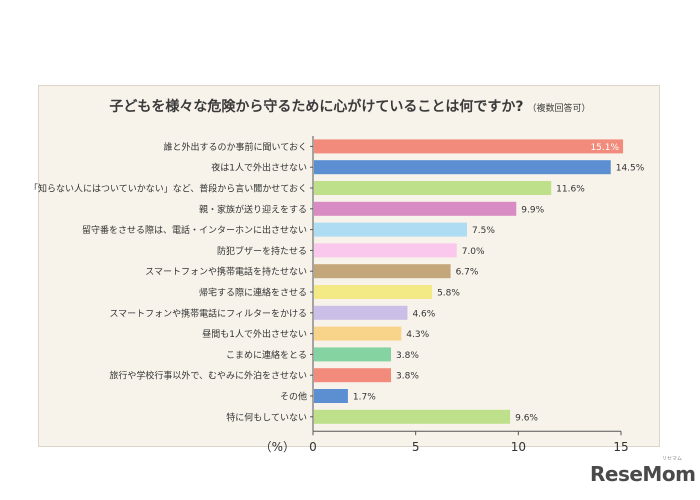  Describe the element at coordinates (262, 251) in the screenshot. I see `category-label: 防犯ブザーを持たせる` at that location.